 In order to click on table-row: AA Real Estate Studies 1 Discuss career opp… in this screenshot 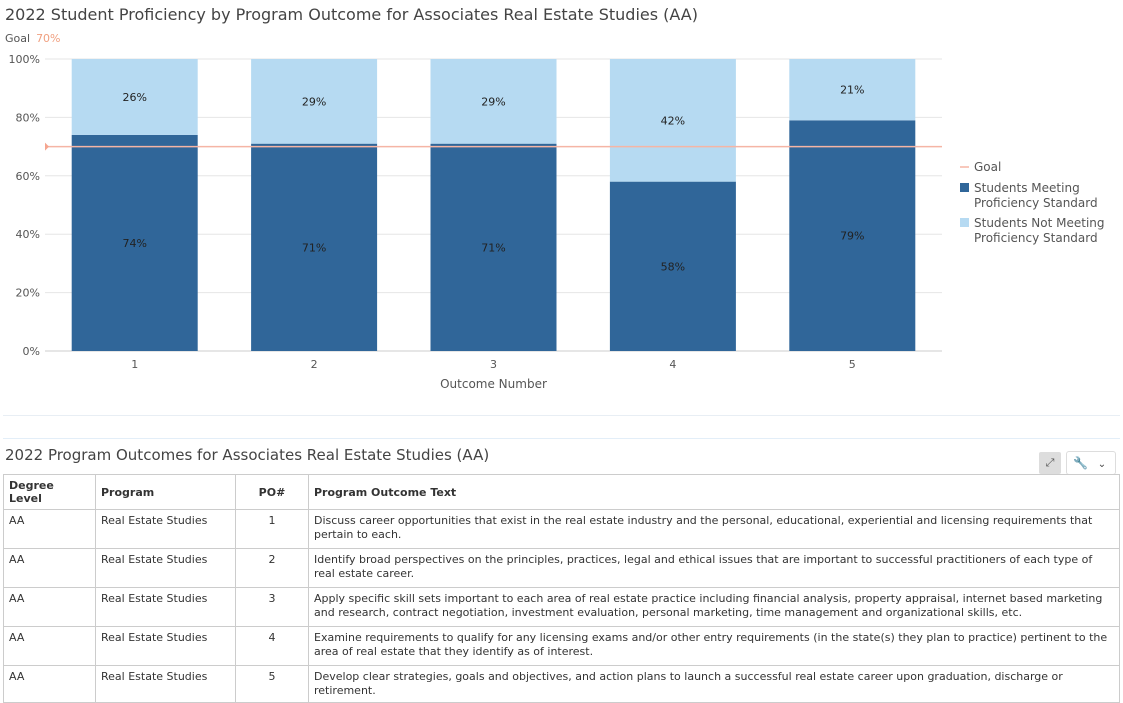, I will do `click(561, 529)`.